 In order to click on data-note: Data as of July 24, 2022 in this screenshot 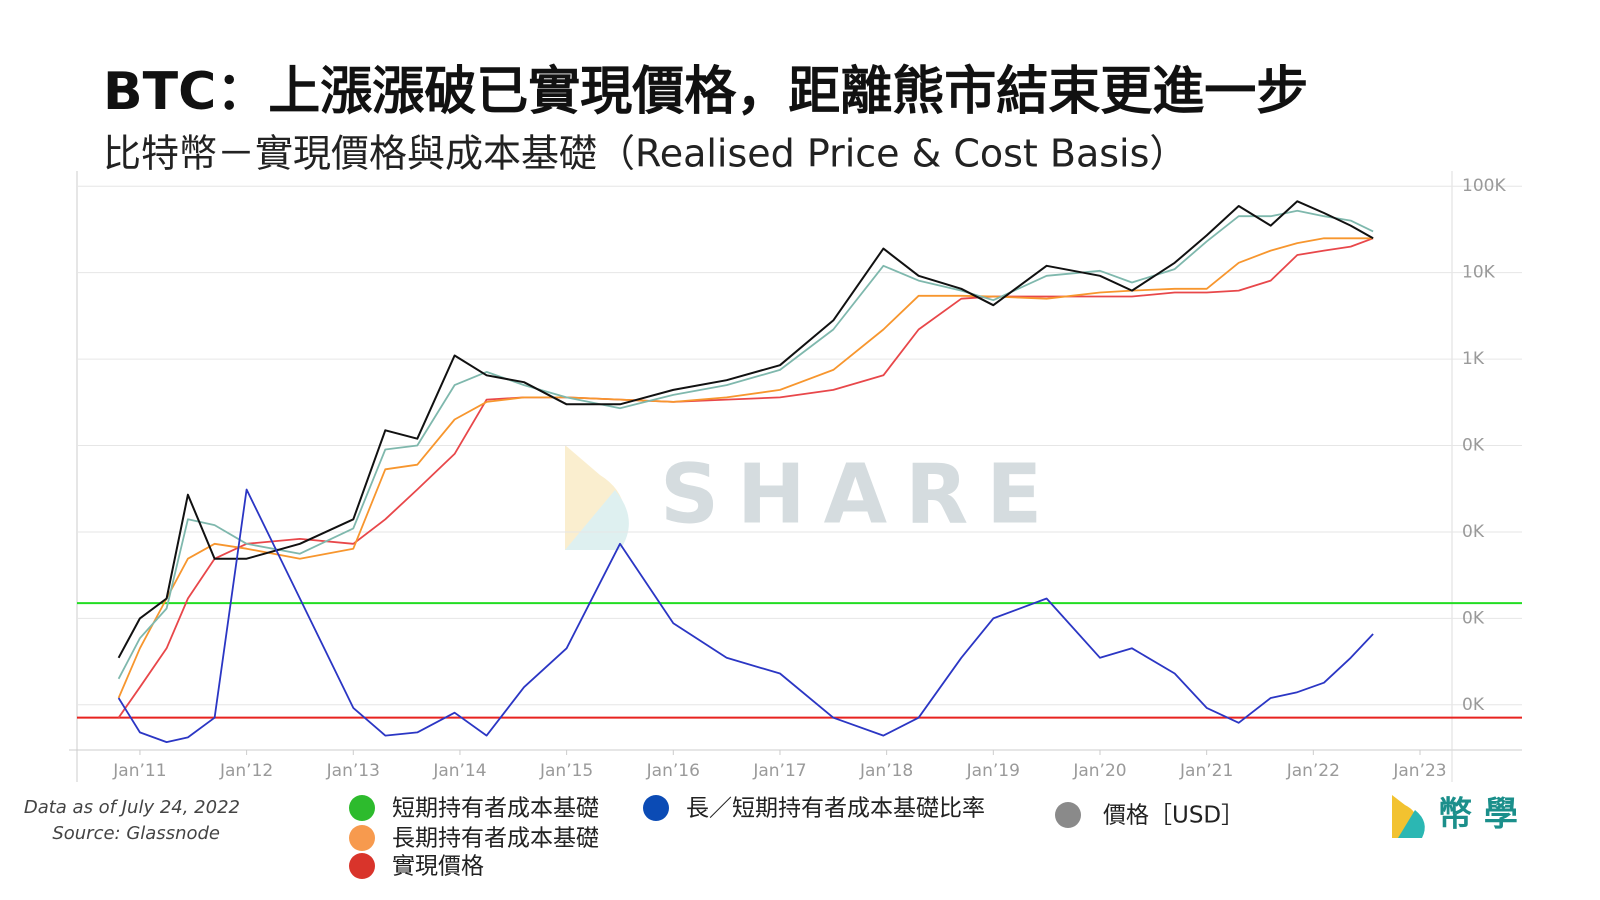, I will do `click(132, 807)`.